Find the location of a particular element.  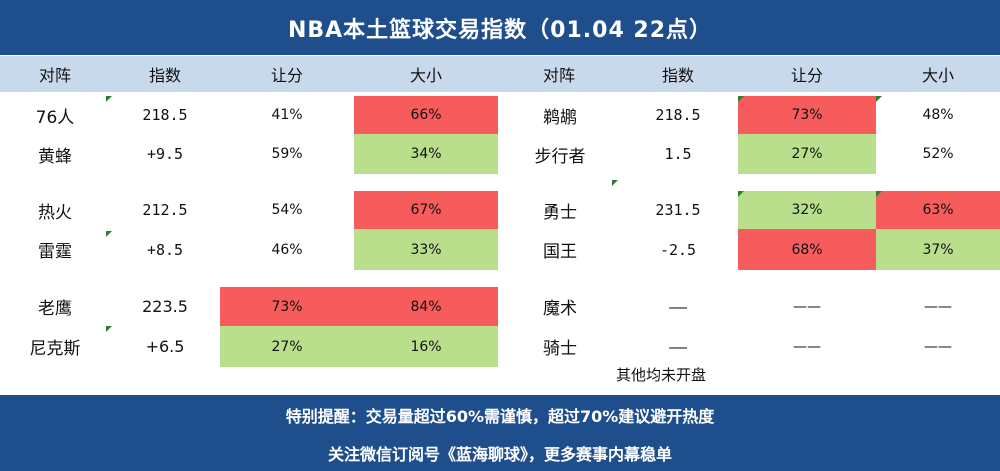

header-total-right: 大小 is located at coordinates (937, 75).